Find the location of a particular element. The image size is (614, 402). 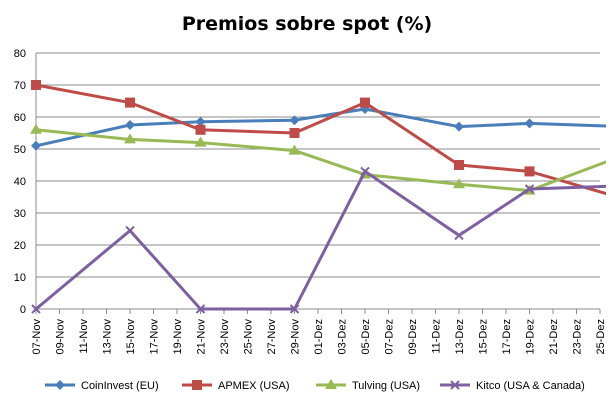

x-tick-label: 05-Dez is located at coordinates (366, 336).